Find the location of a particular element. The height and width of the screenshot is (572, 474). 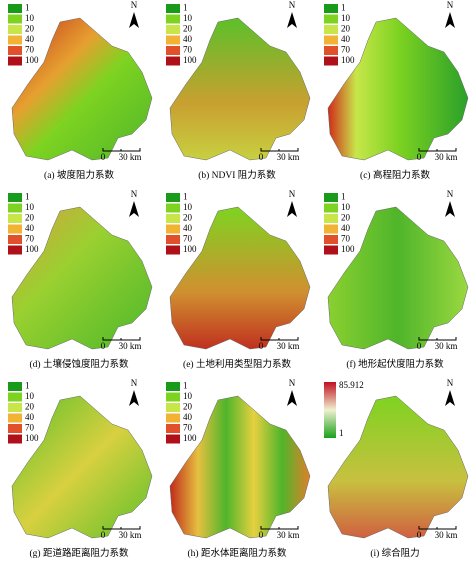

panel-caption: (d) 土壤侵蚀度阻力系数 is located at coordinates (79, 364).